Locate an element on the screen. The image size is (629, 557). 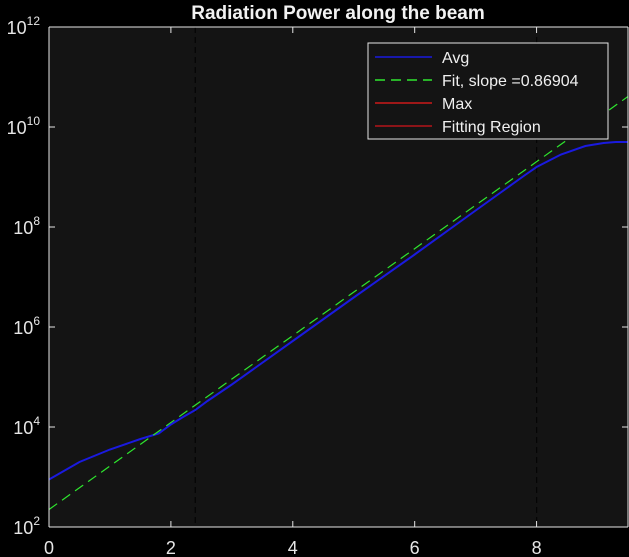
legend-label-3: Fitting Region is located at coordinates (491, 127).